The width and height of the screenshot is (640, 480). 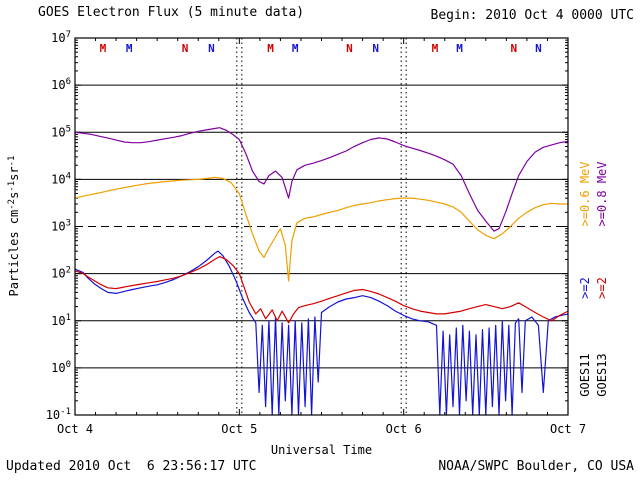 What do you see at coordinates (404, 429) in the screenshot?
I see `x-tick-label: Oct 6` at bounding box center [404, 429].